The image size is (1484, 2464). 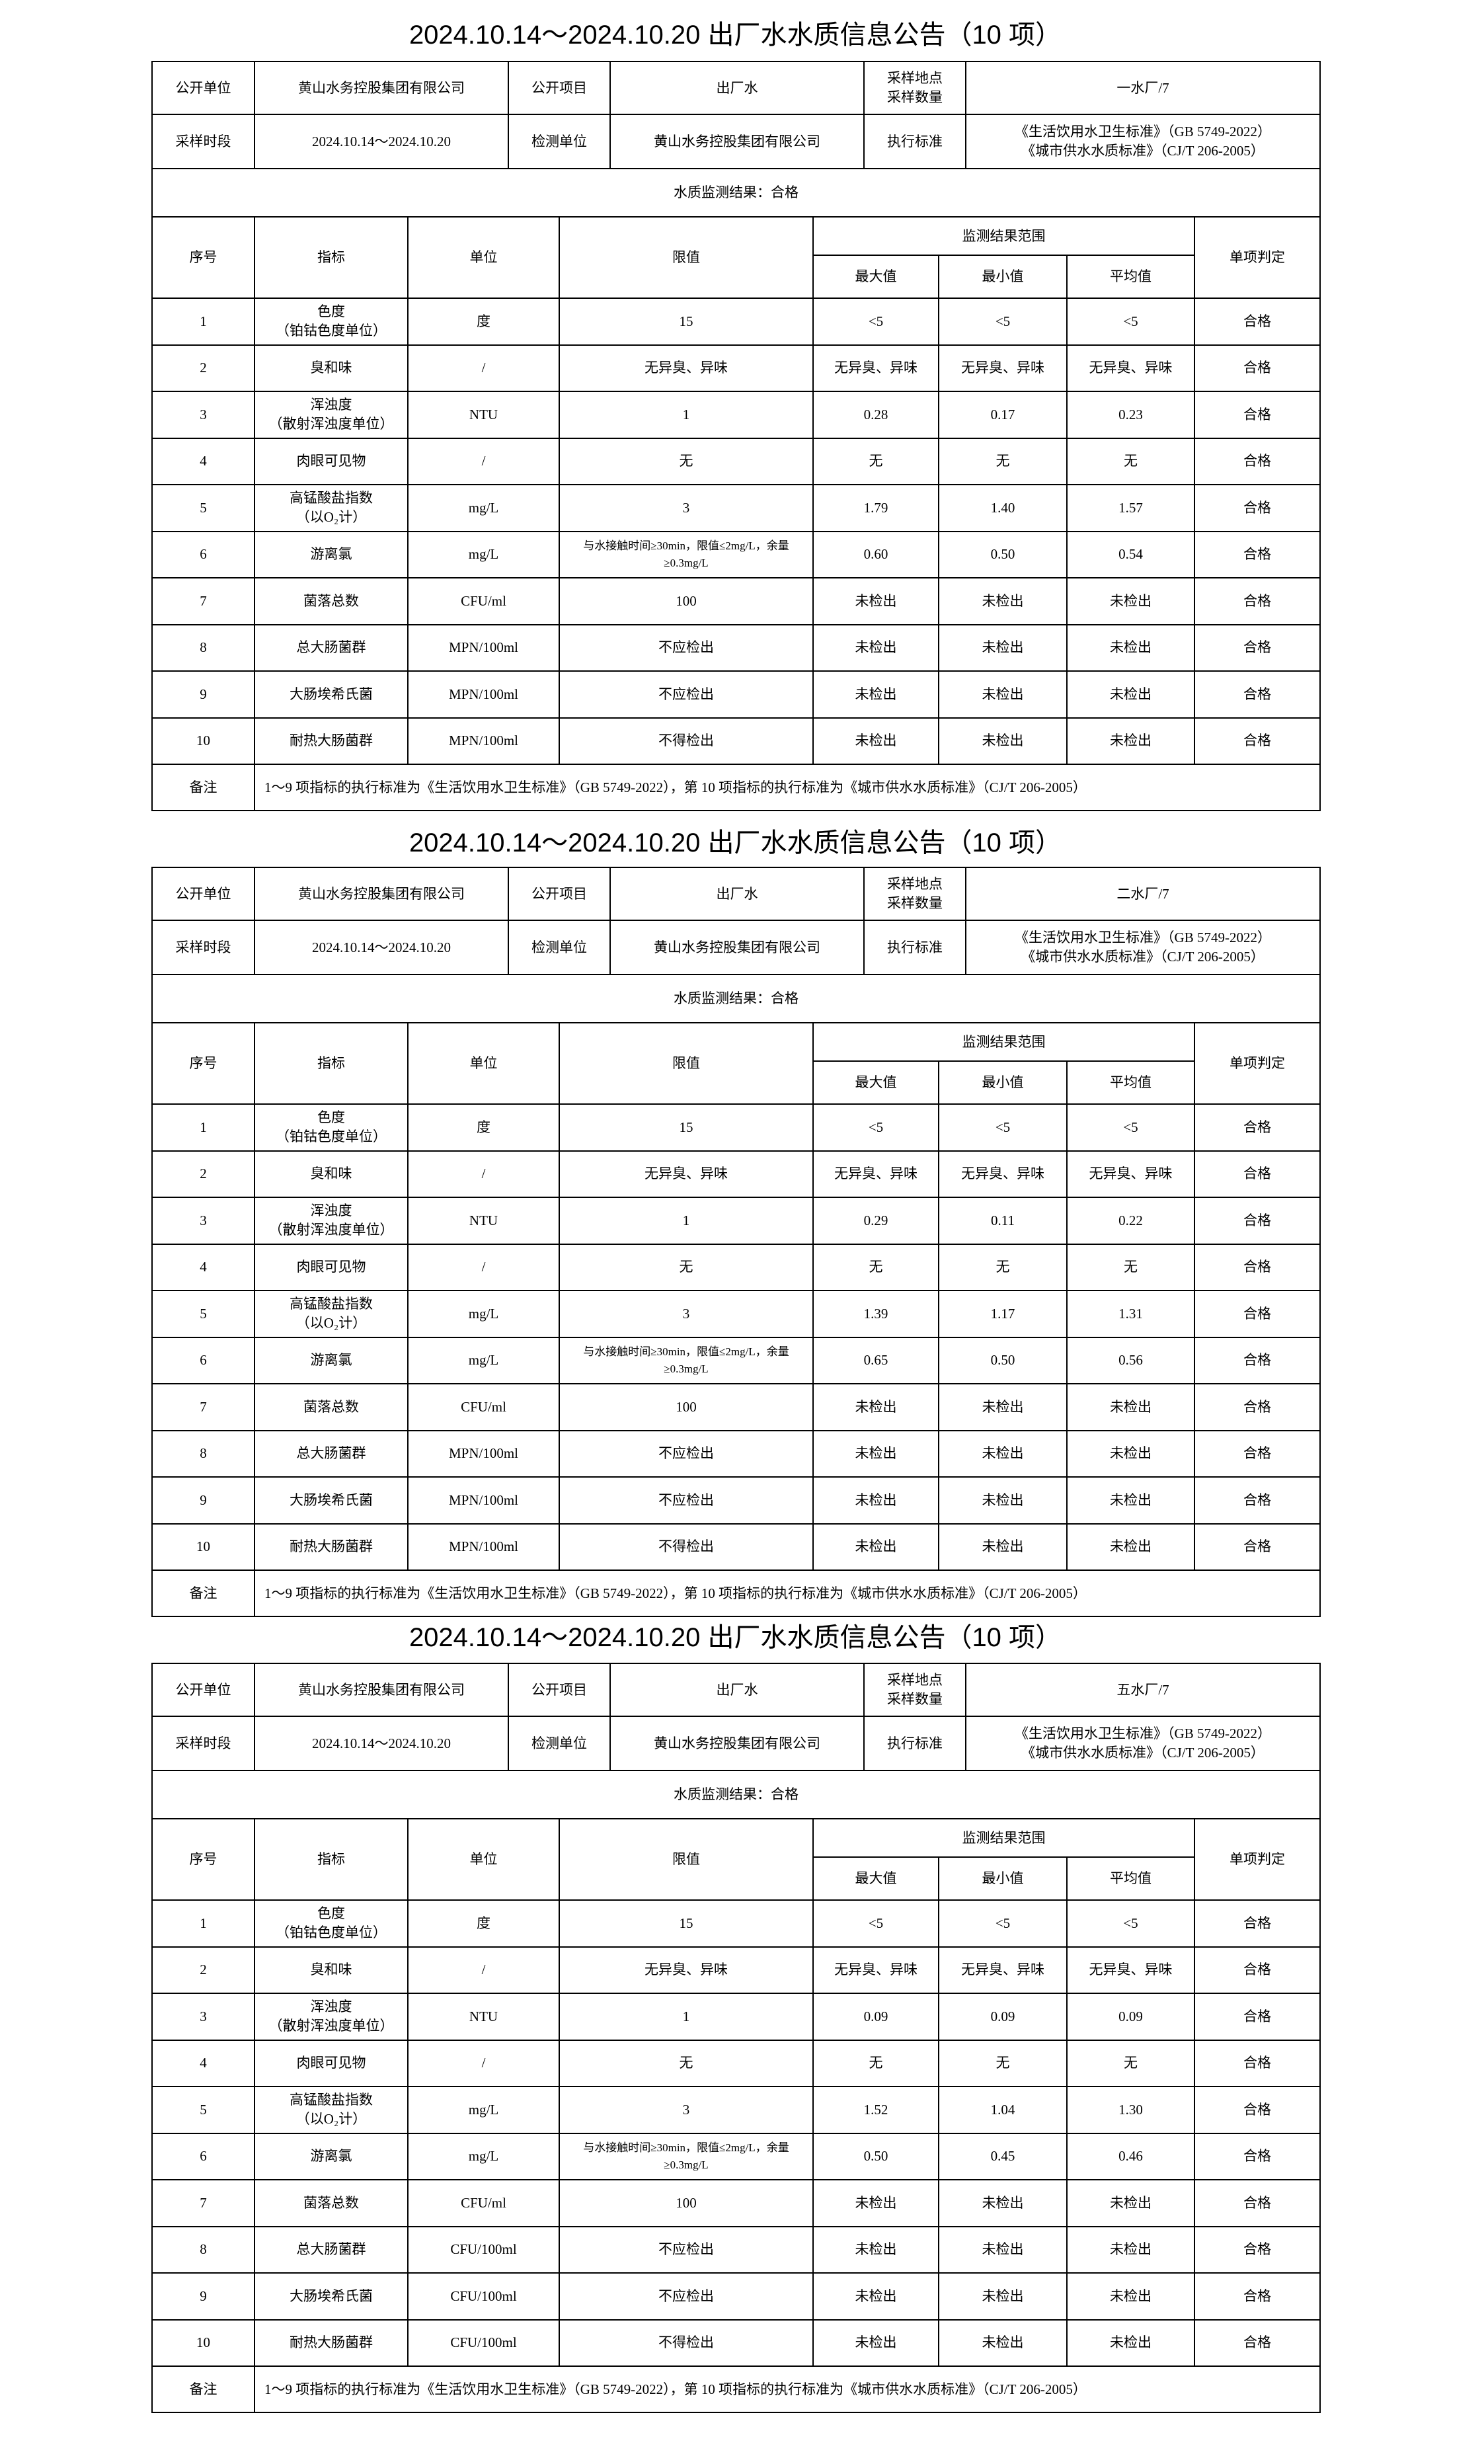 What do you see at coordinates (331, 2156) in the screenshot?
I see `indicator-label: 游离氯` at bounding box center [331, 2156].